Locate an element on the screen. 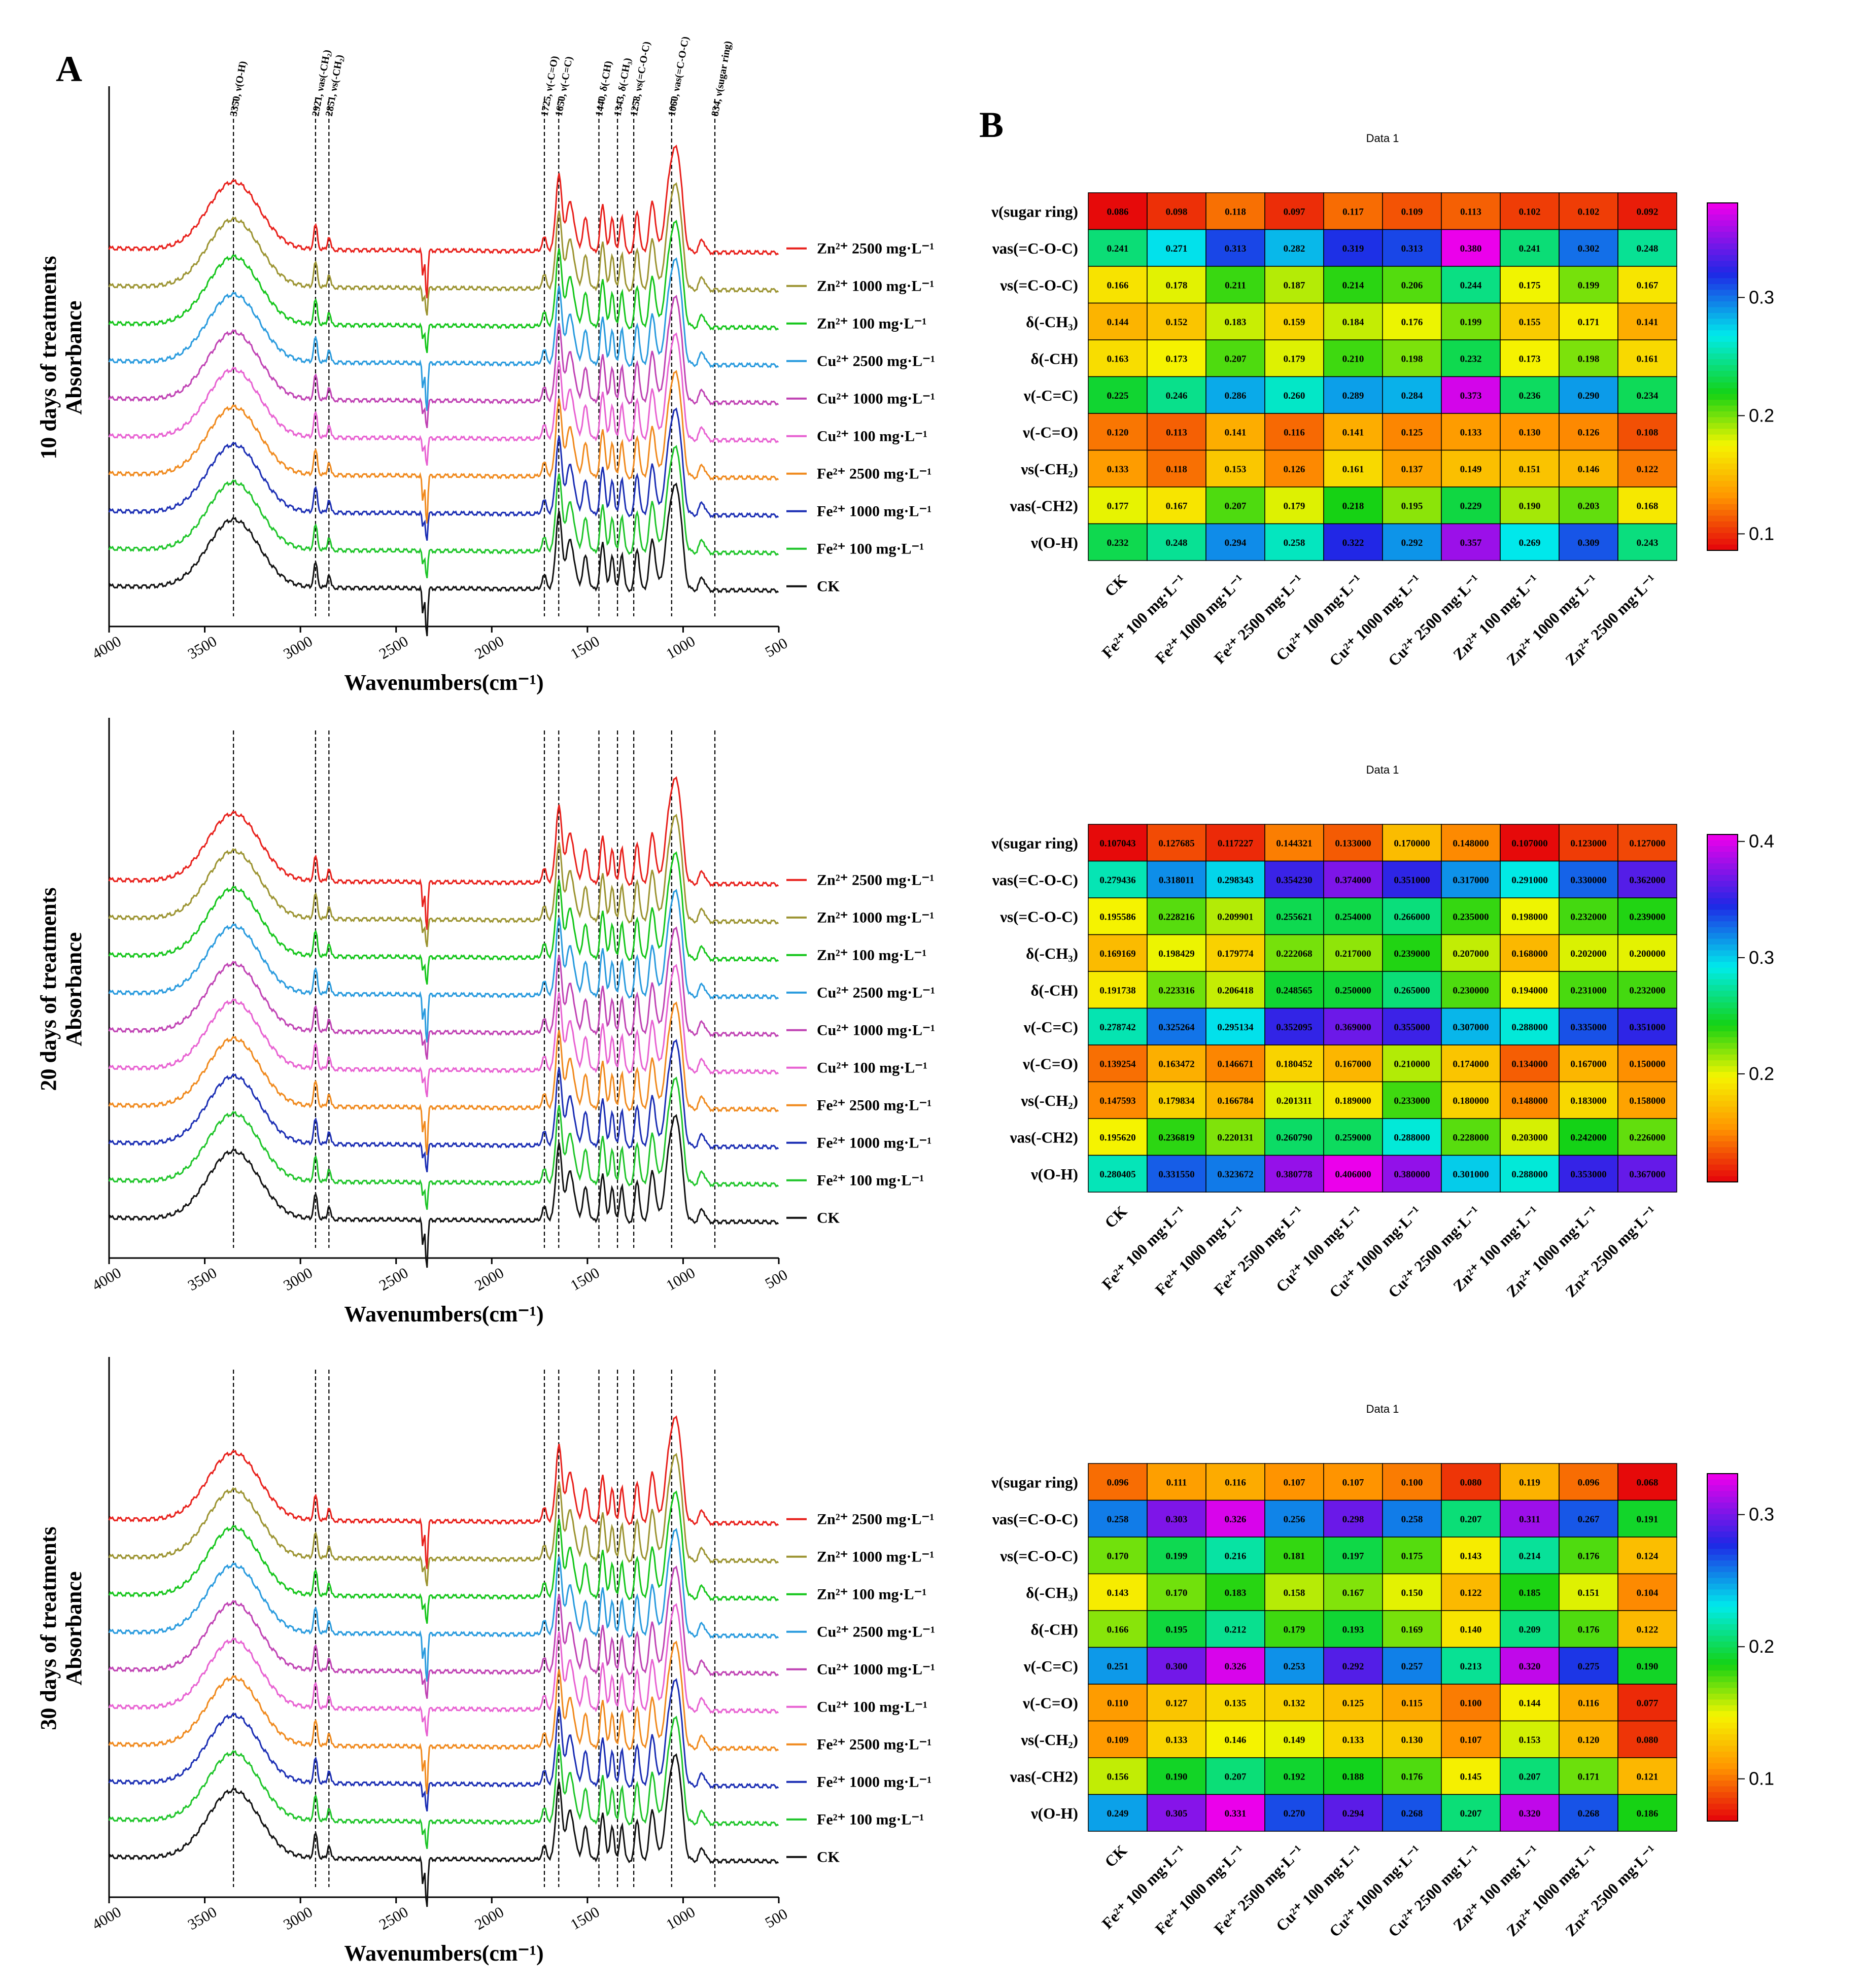  heatmap-cell-value: 0.148000 is located at coordinates (1529, 1101).